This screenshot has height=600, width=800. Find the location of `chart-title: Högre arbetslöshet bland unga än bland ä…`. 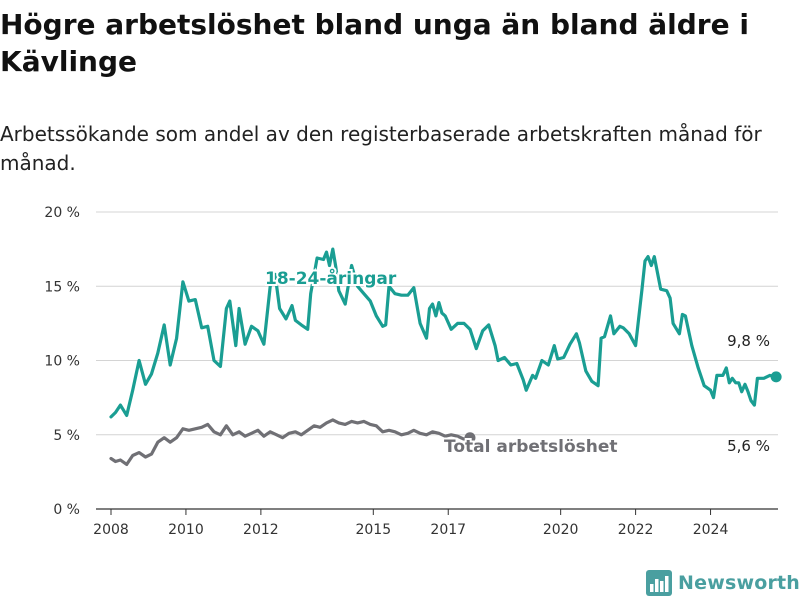

chart-title: Högre arbetslöshet bland unga än bland ä… is located at coordinates (374, 43).